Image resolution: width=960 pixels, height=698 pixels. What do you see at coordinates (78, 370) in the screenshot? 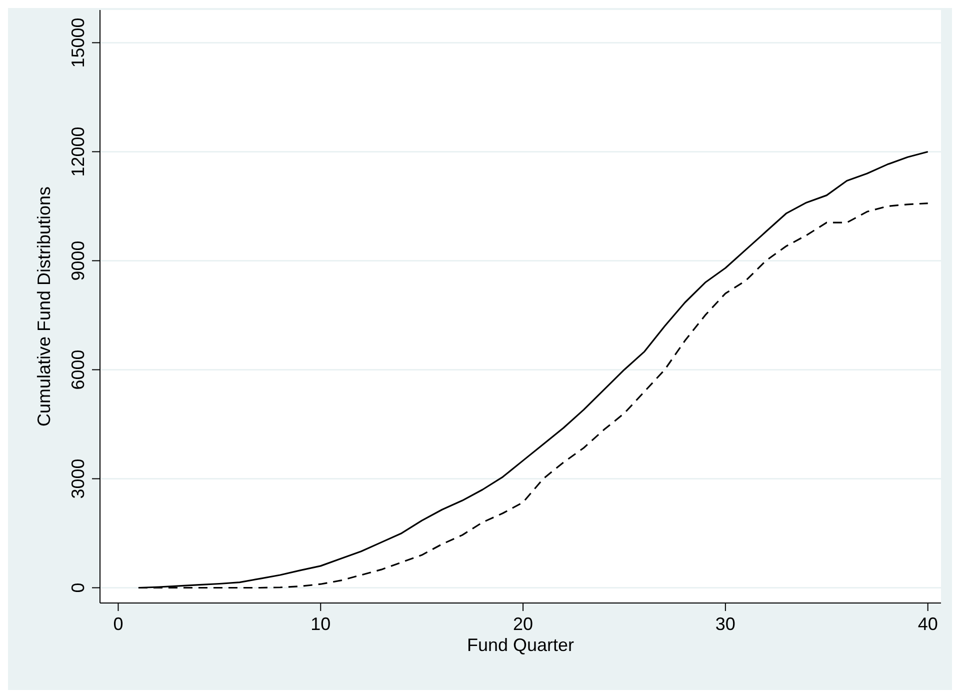
I see `y-tick-label: 6000` at bounding box center [78, 370].